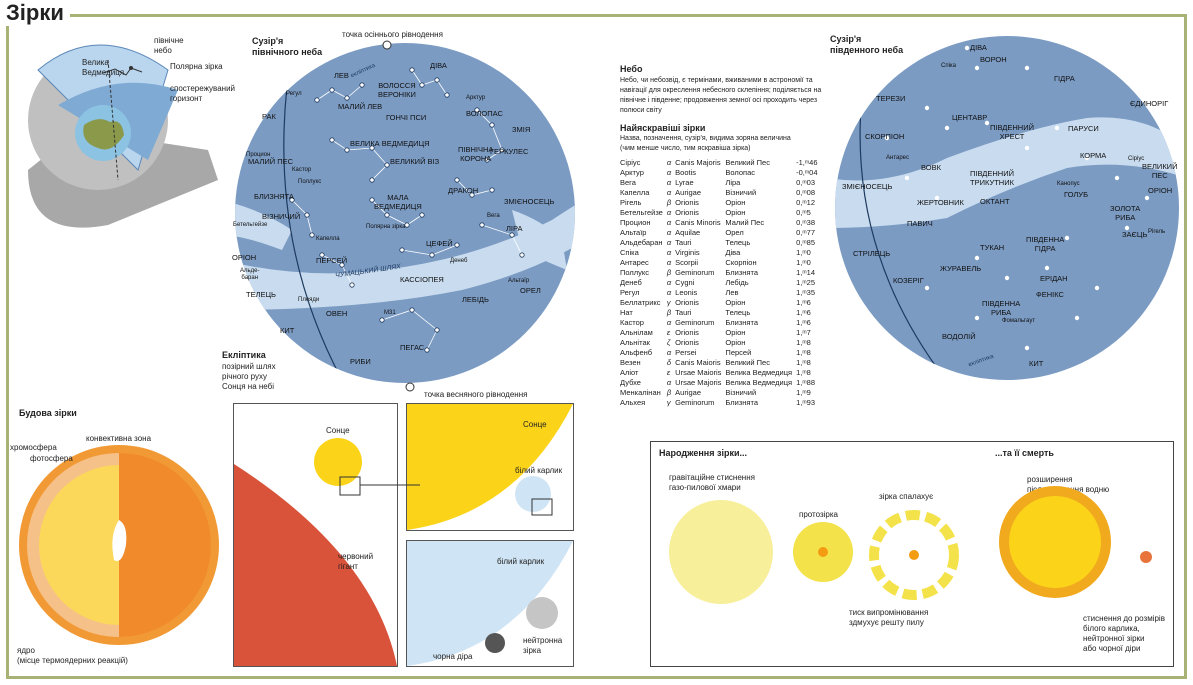 The height and width of the screenshot is (685, 1193). Describe the element at coordinates (720, 253) in the screenshot. I see `star-row: Спіка α Virginis Діва 1,ᵐ0` at that location.